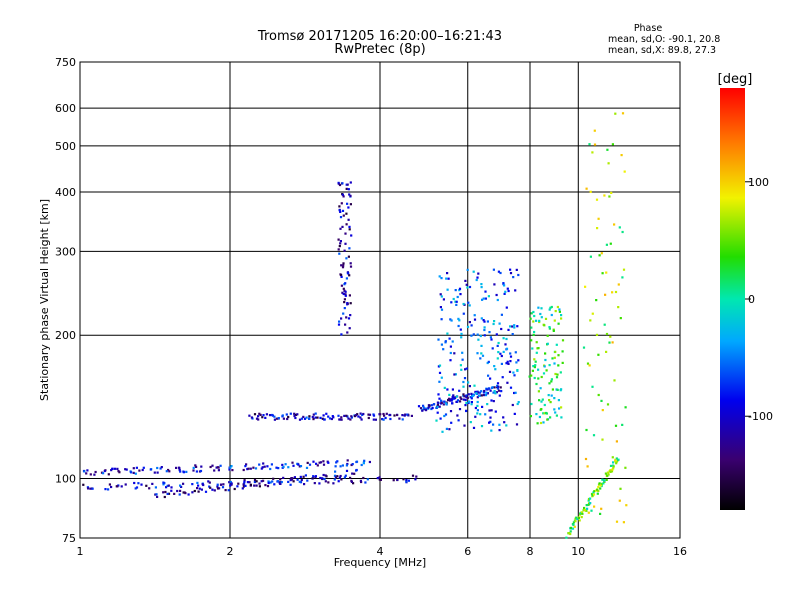 This screenshot has height=600, width=800. Describe the element at coordinates (379, 49) in the screenshot. I see `chart-subtitle: RwPretec (8p)` at that location.